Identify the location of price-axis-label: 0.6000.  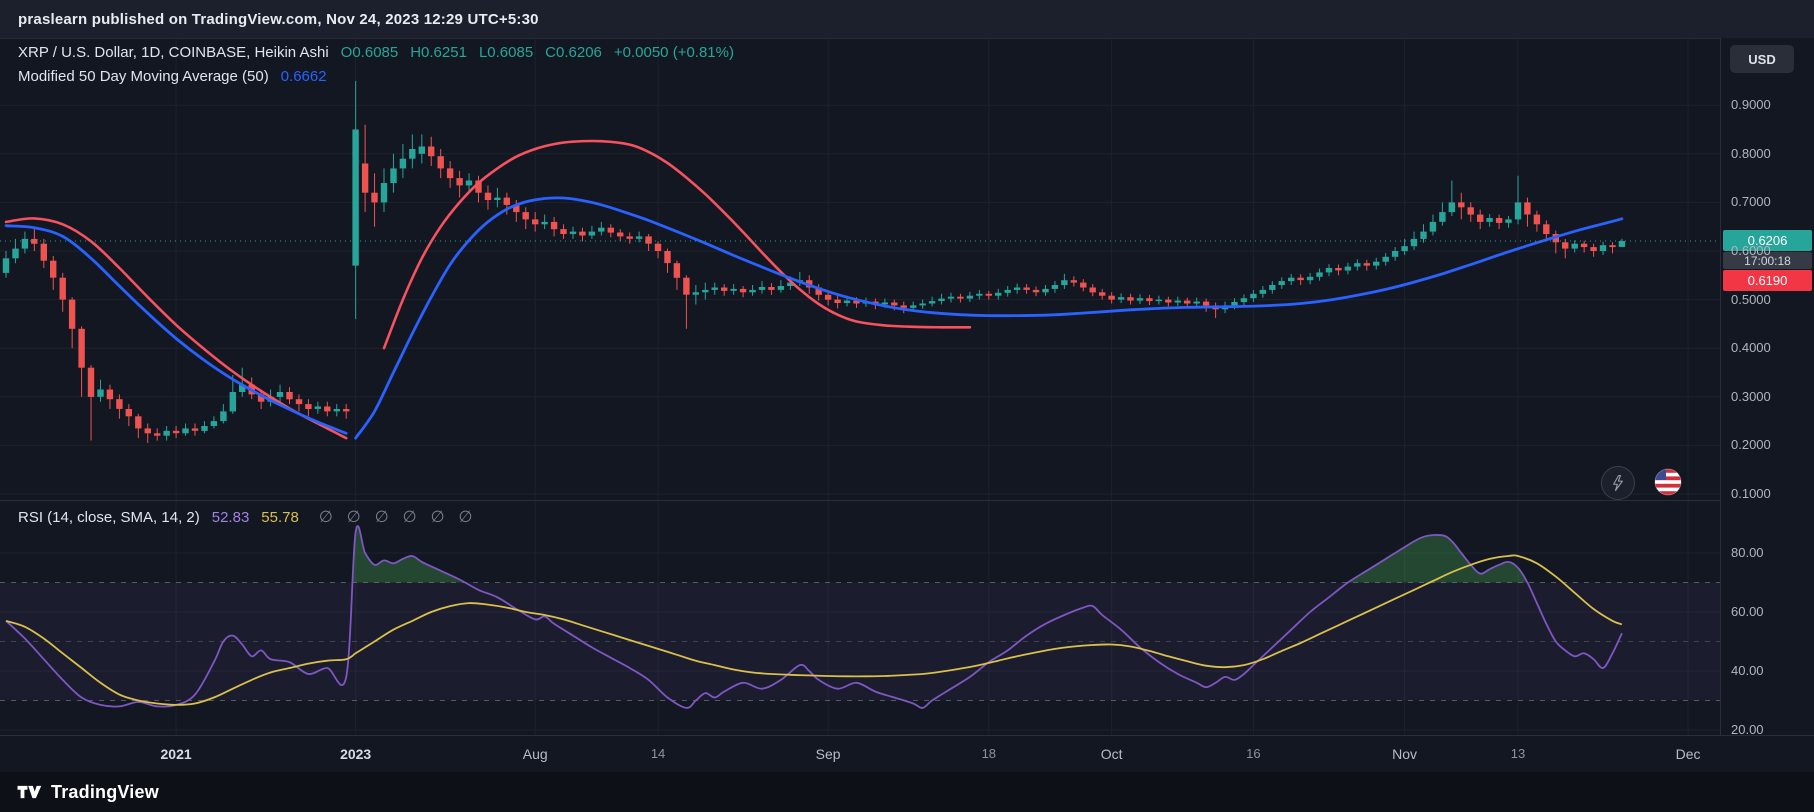
(1751, 250).